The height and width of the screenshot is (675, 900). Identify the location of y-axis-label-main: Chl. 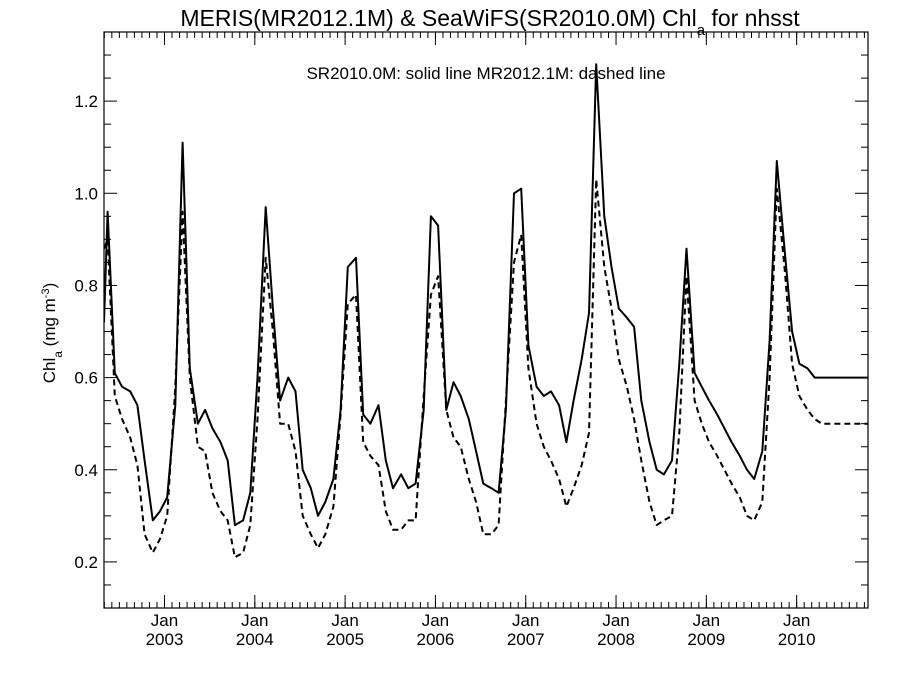
(49, 371).